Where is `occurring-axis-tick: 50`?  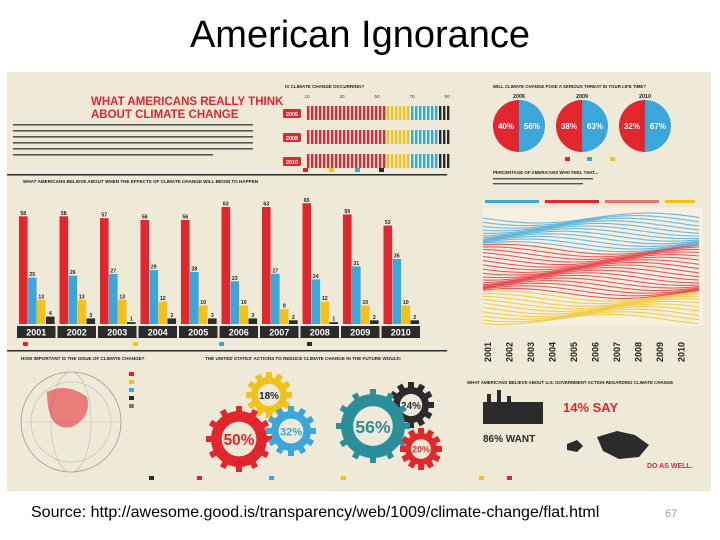
occurring-axis-tick: 50 is located at coordinates (377, 96).